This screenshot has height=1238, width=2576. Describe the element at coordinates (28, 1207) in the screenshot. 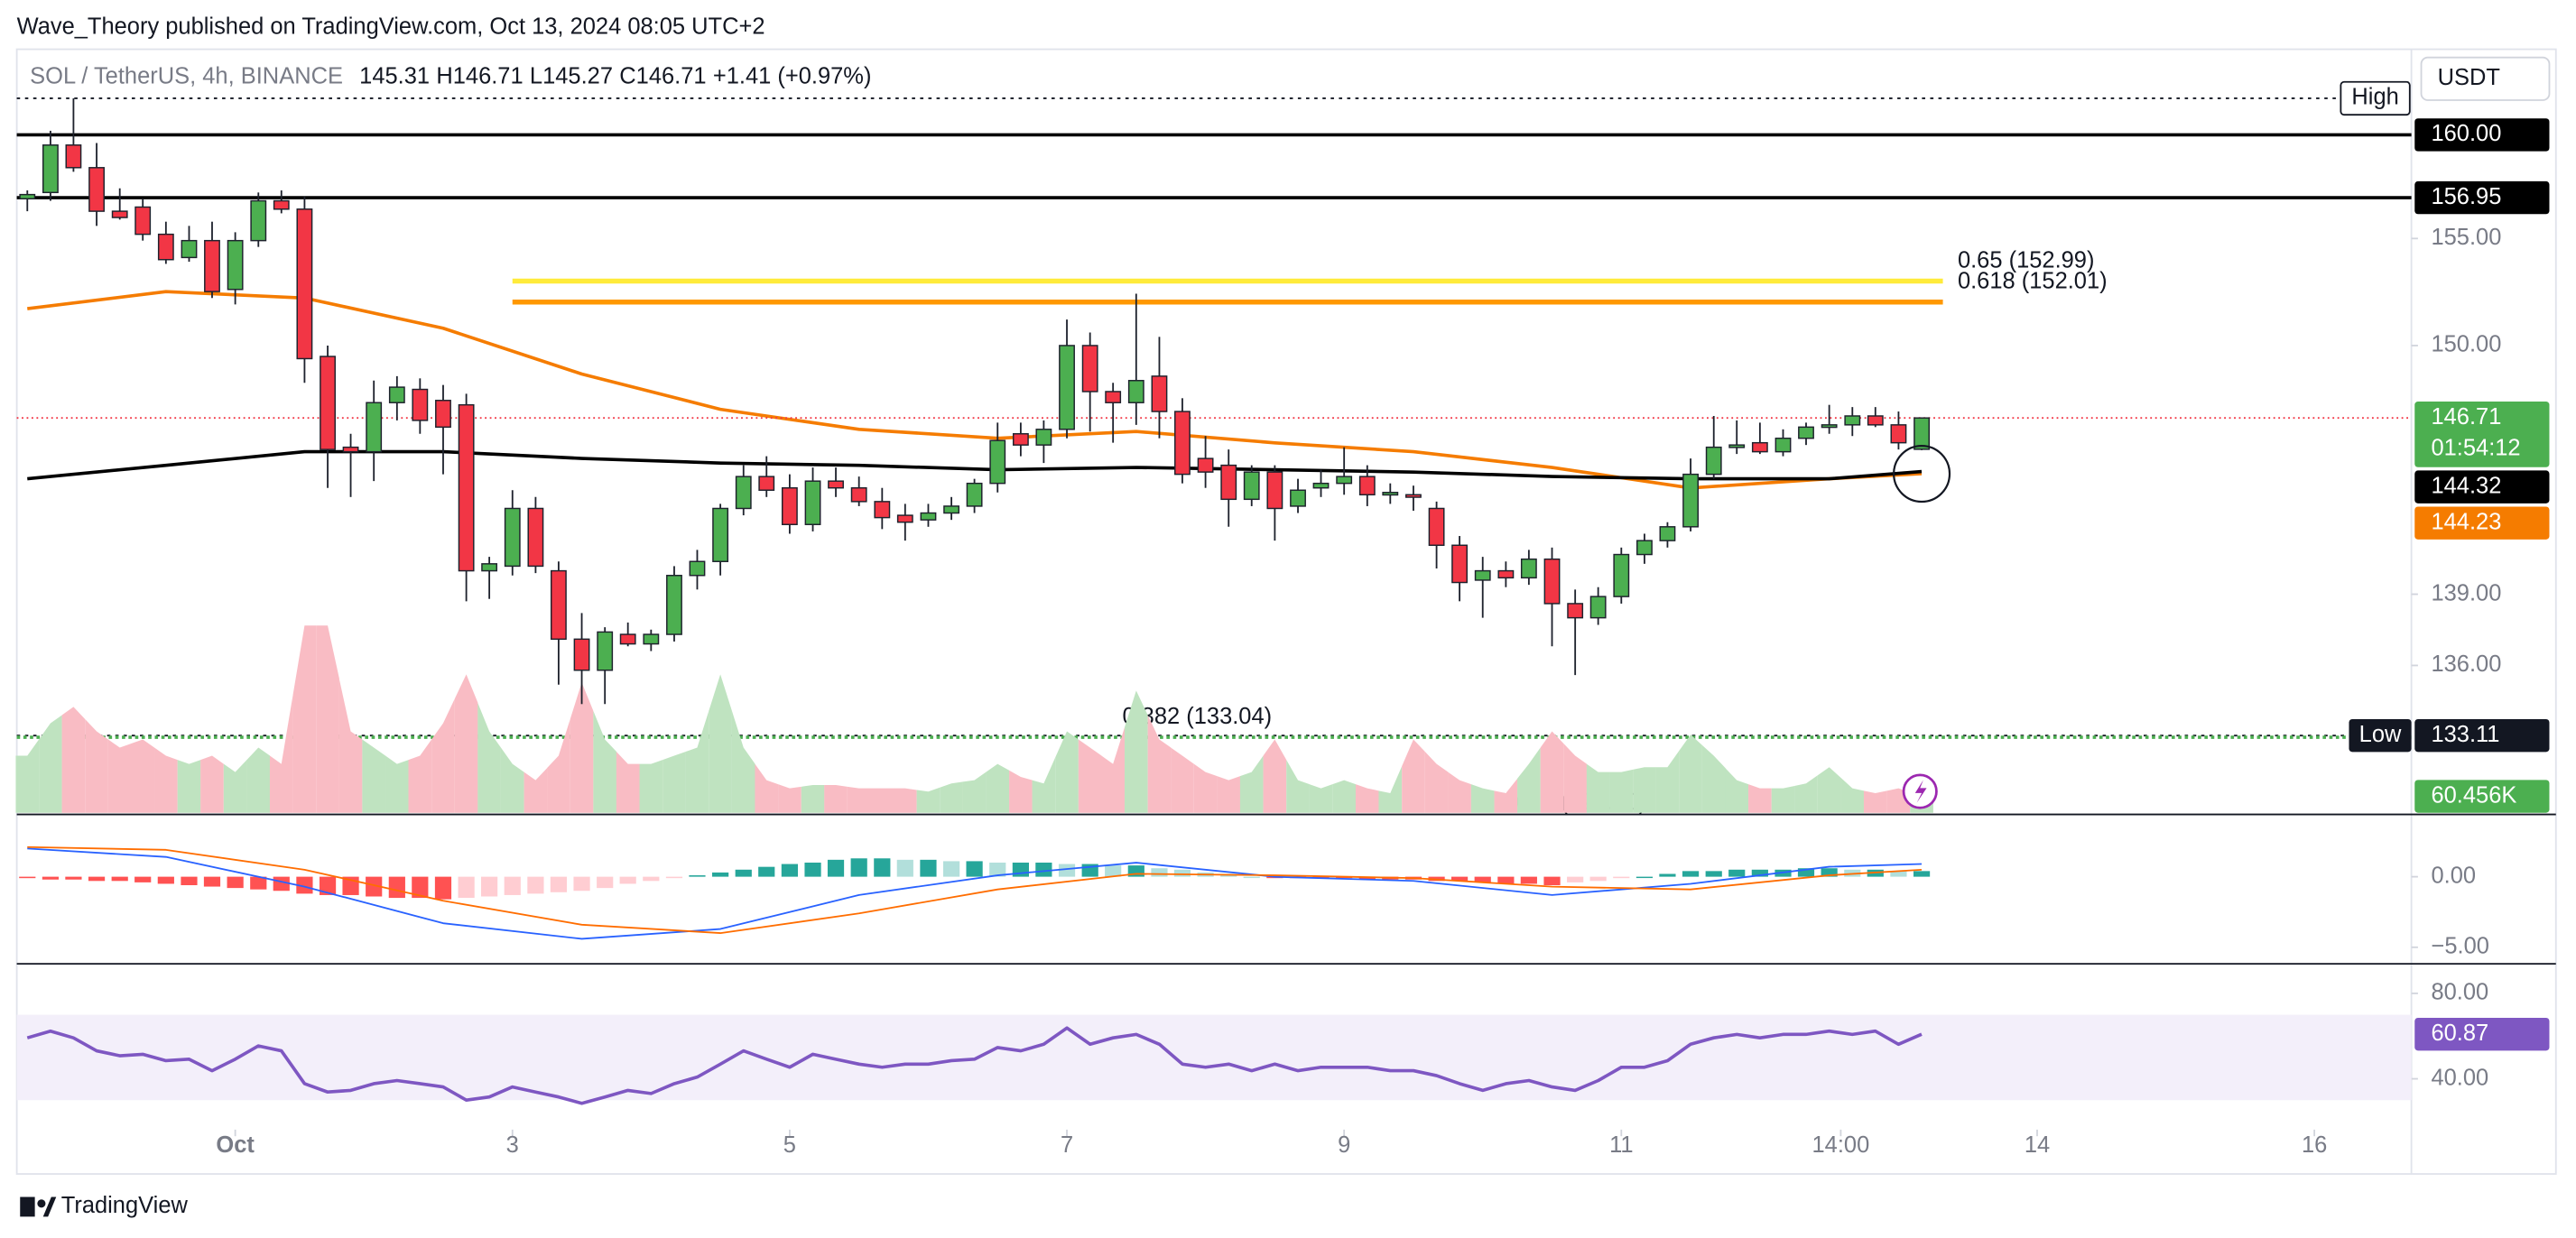

I see `logo-part` at that location.